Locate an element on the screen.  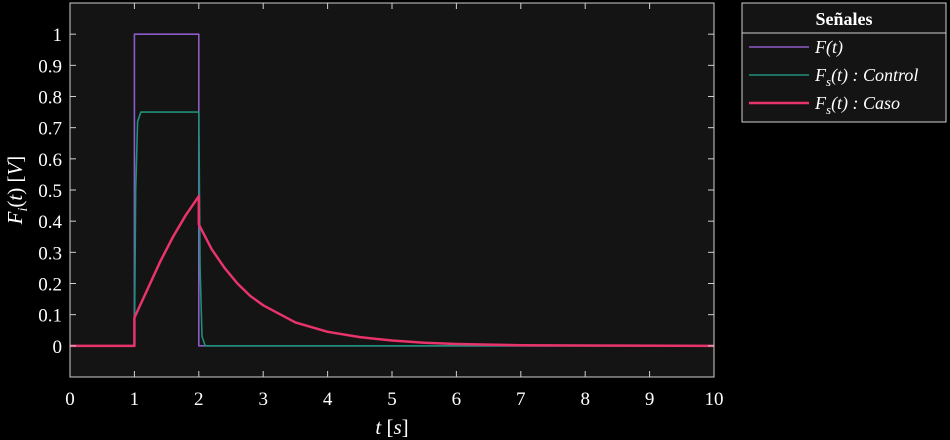
y-tick-label: 0.1 is located at coordinates (50, 316).